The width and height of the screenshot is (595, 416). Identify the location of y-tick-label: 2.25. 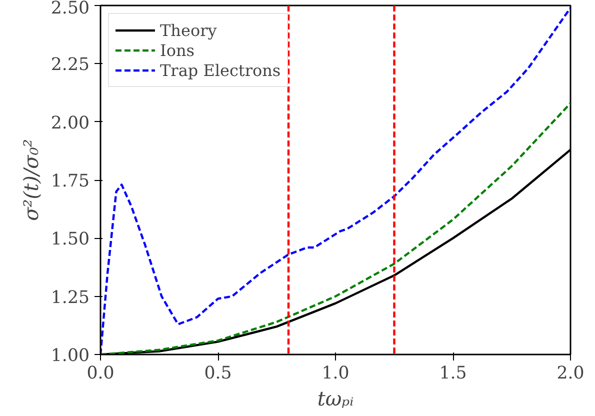
(70, 65).